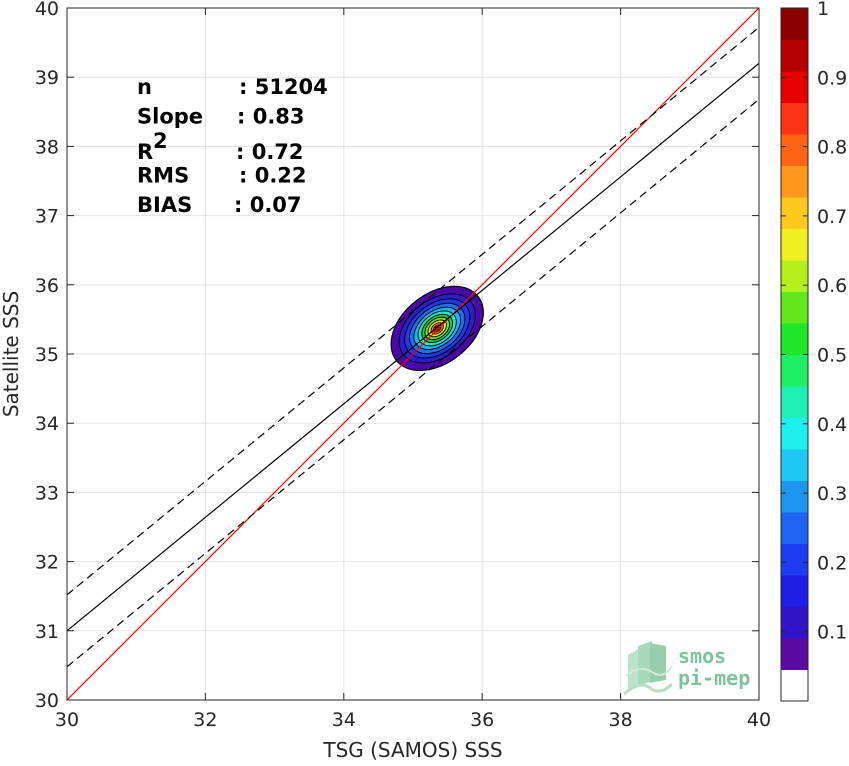  I want to click on stat-label-bias: BIAS, so click(164, 205).